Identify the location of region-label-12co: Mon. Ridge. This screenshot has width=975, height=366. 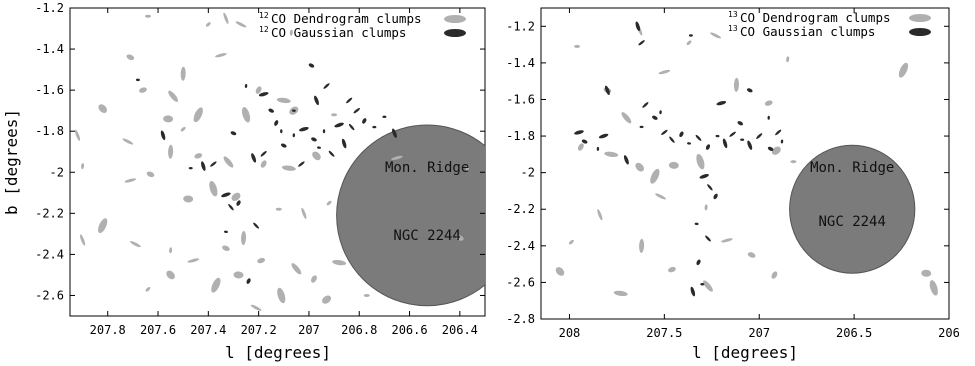
(427, 168).